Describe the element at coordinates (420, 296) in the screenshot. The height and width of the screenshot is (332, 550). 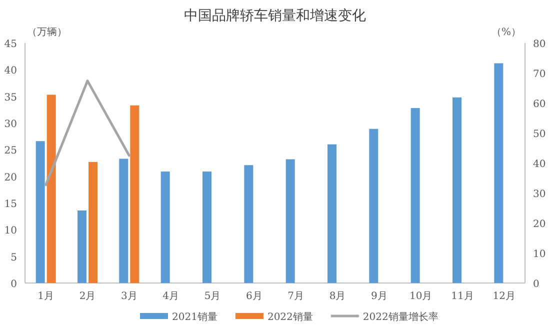
I see `x-tick-label: 10月` at that location.